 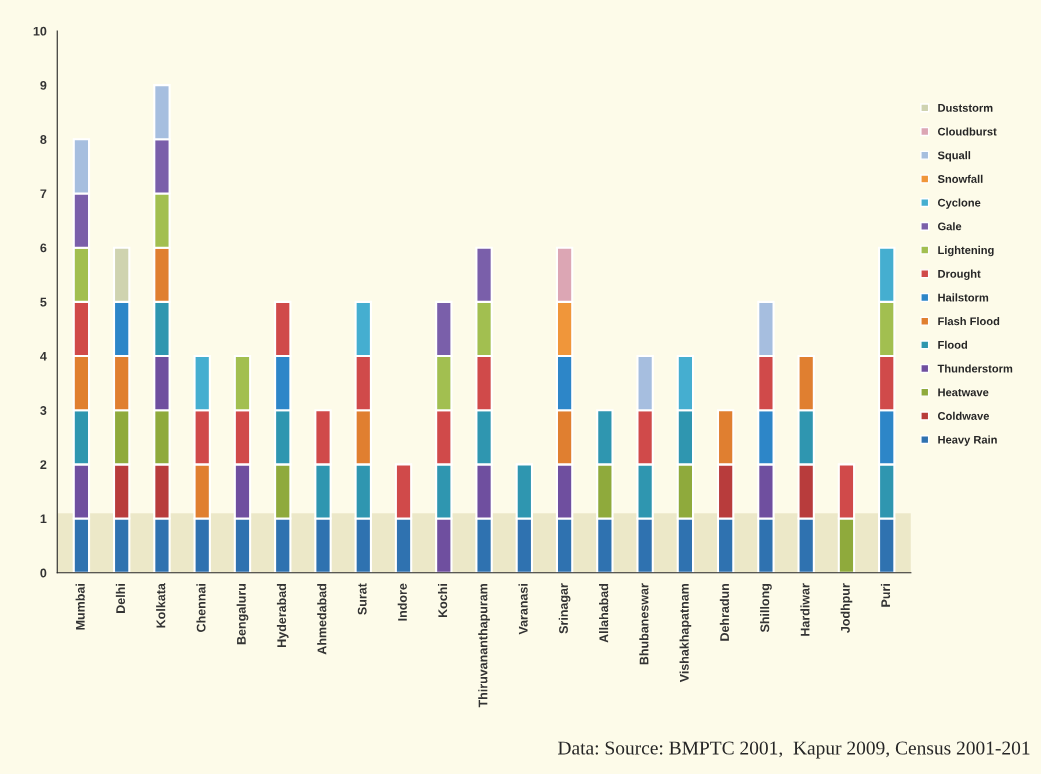 What do you see at coordinates (43, 194) in the screenshot?
I see `y-tick-label: 7` at bounding box center [43, 194].